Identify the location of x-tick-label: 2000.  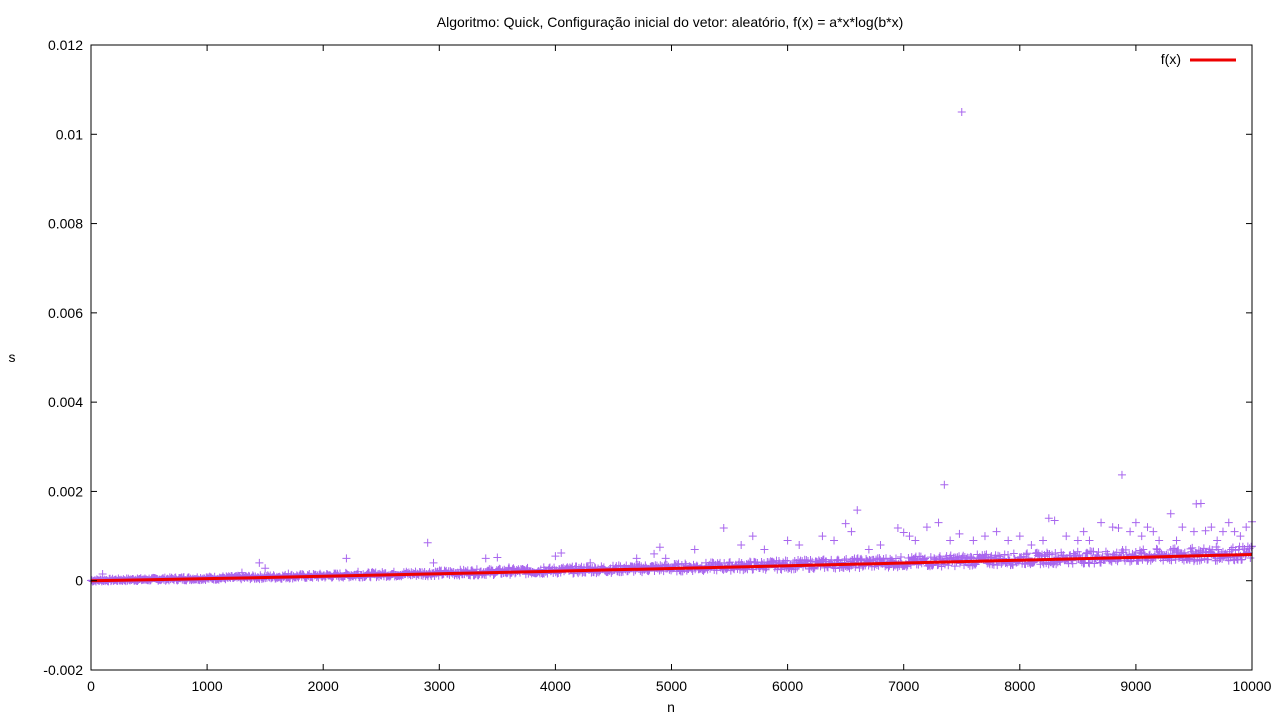
(323, 686).